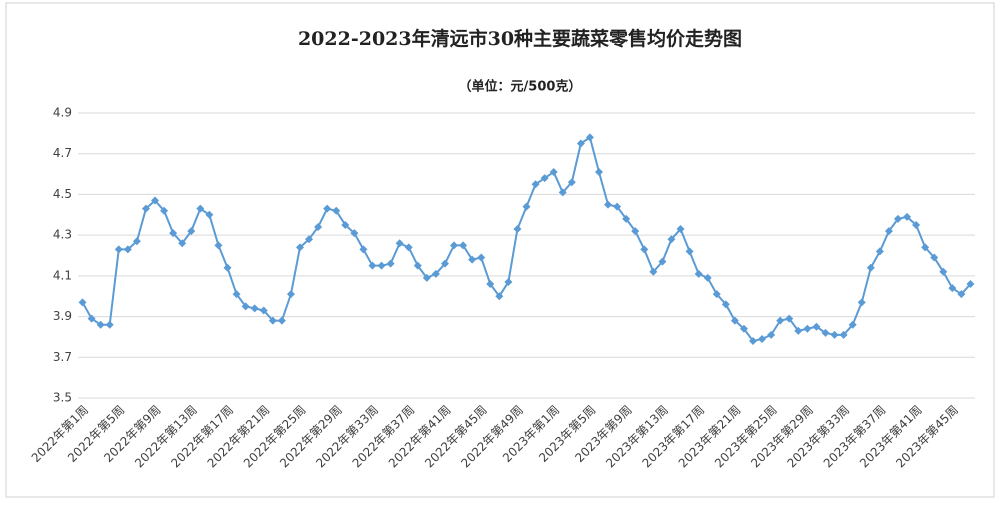 The image size is (1001, 505). I want to click on y-tick-label: 3.5, so click(62, 398).